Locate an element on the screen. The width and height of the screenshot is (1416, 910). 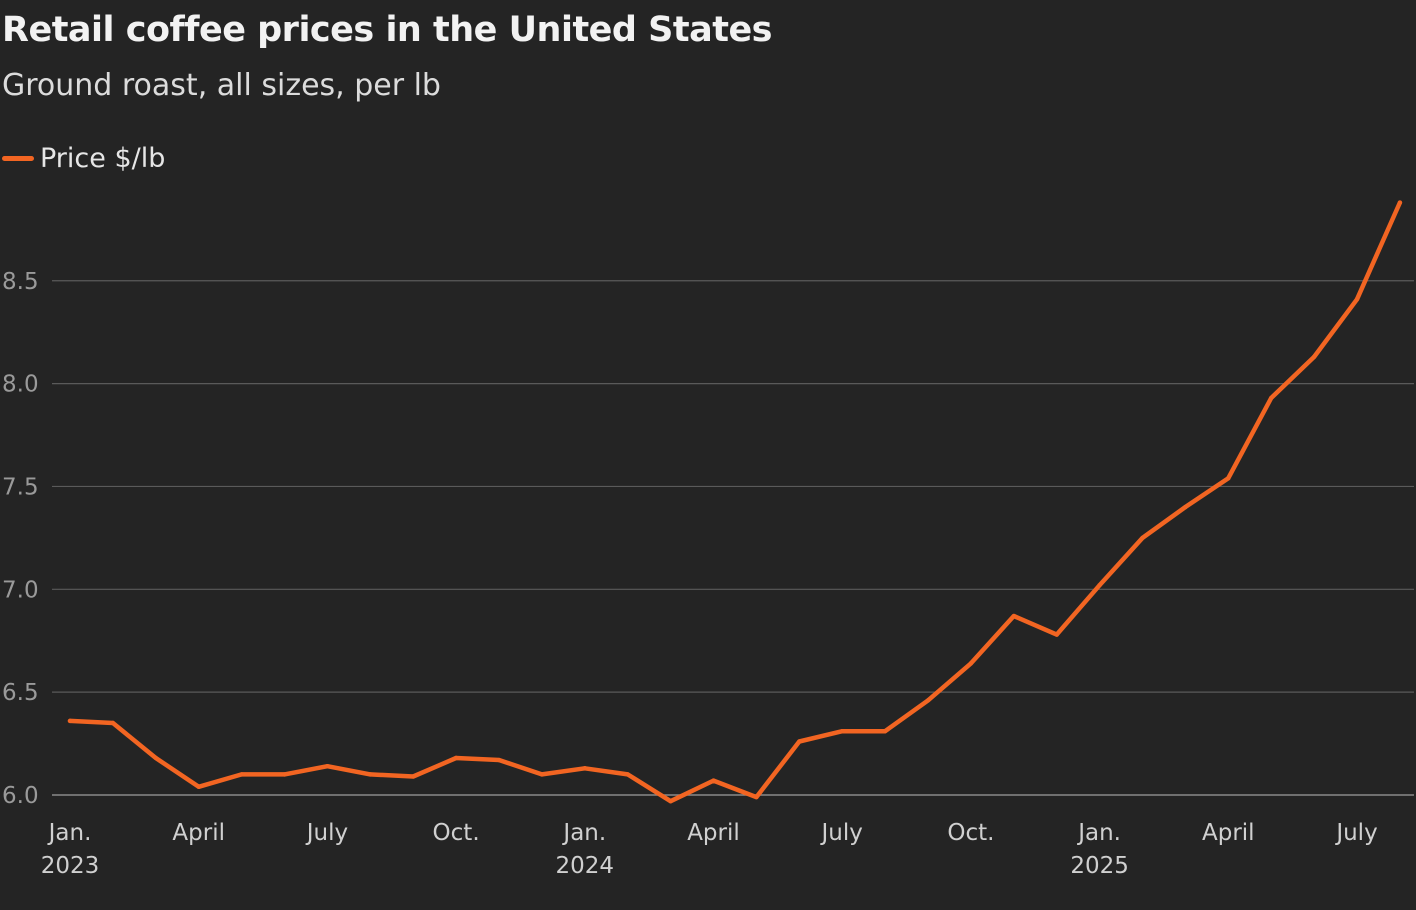
legend-label: Price $/lb is located at coordinates (103, 158).